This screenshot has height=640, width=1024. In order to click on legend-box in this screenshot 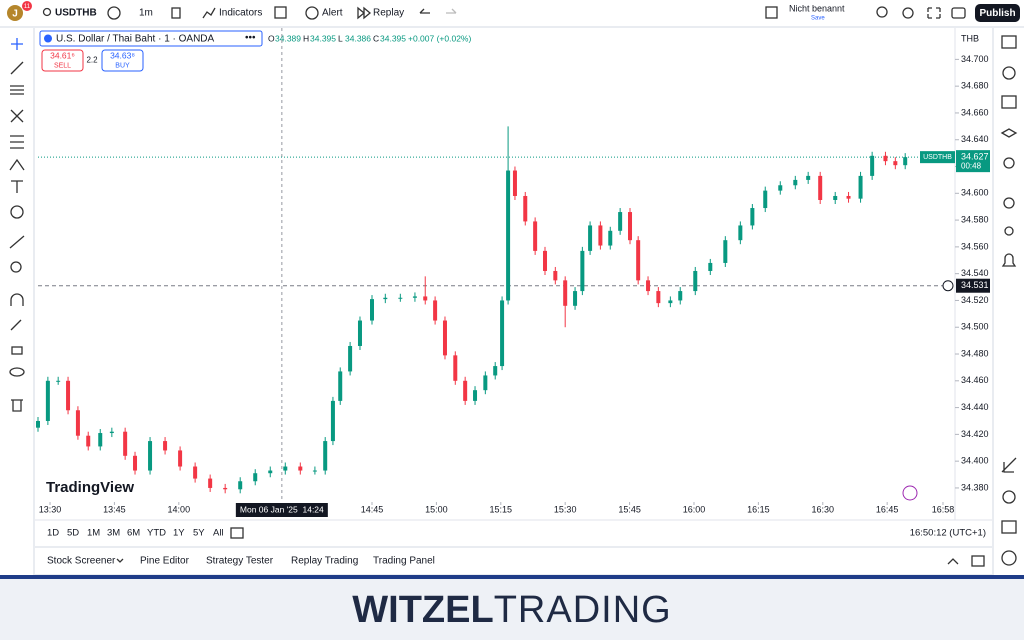, I will do `click(151, 38)`.